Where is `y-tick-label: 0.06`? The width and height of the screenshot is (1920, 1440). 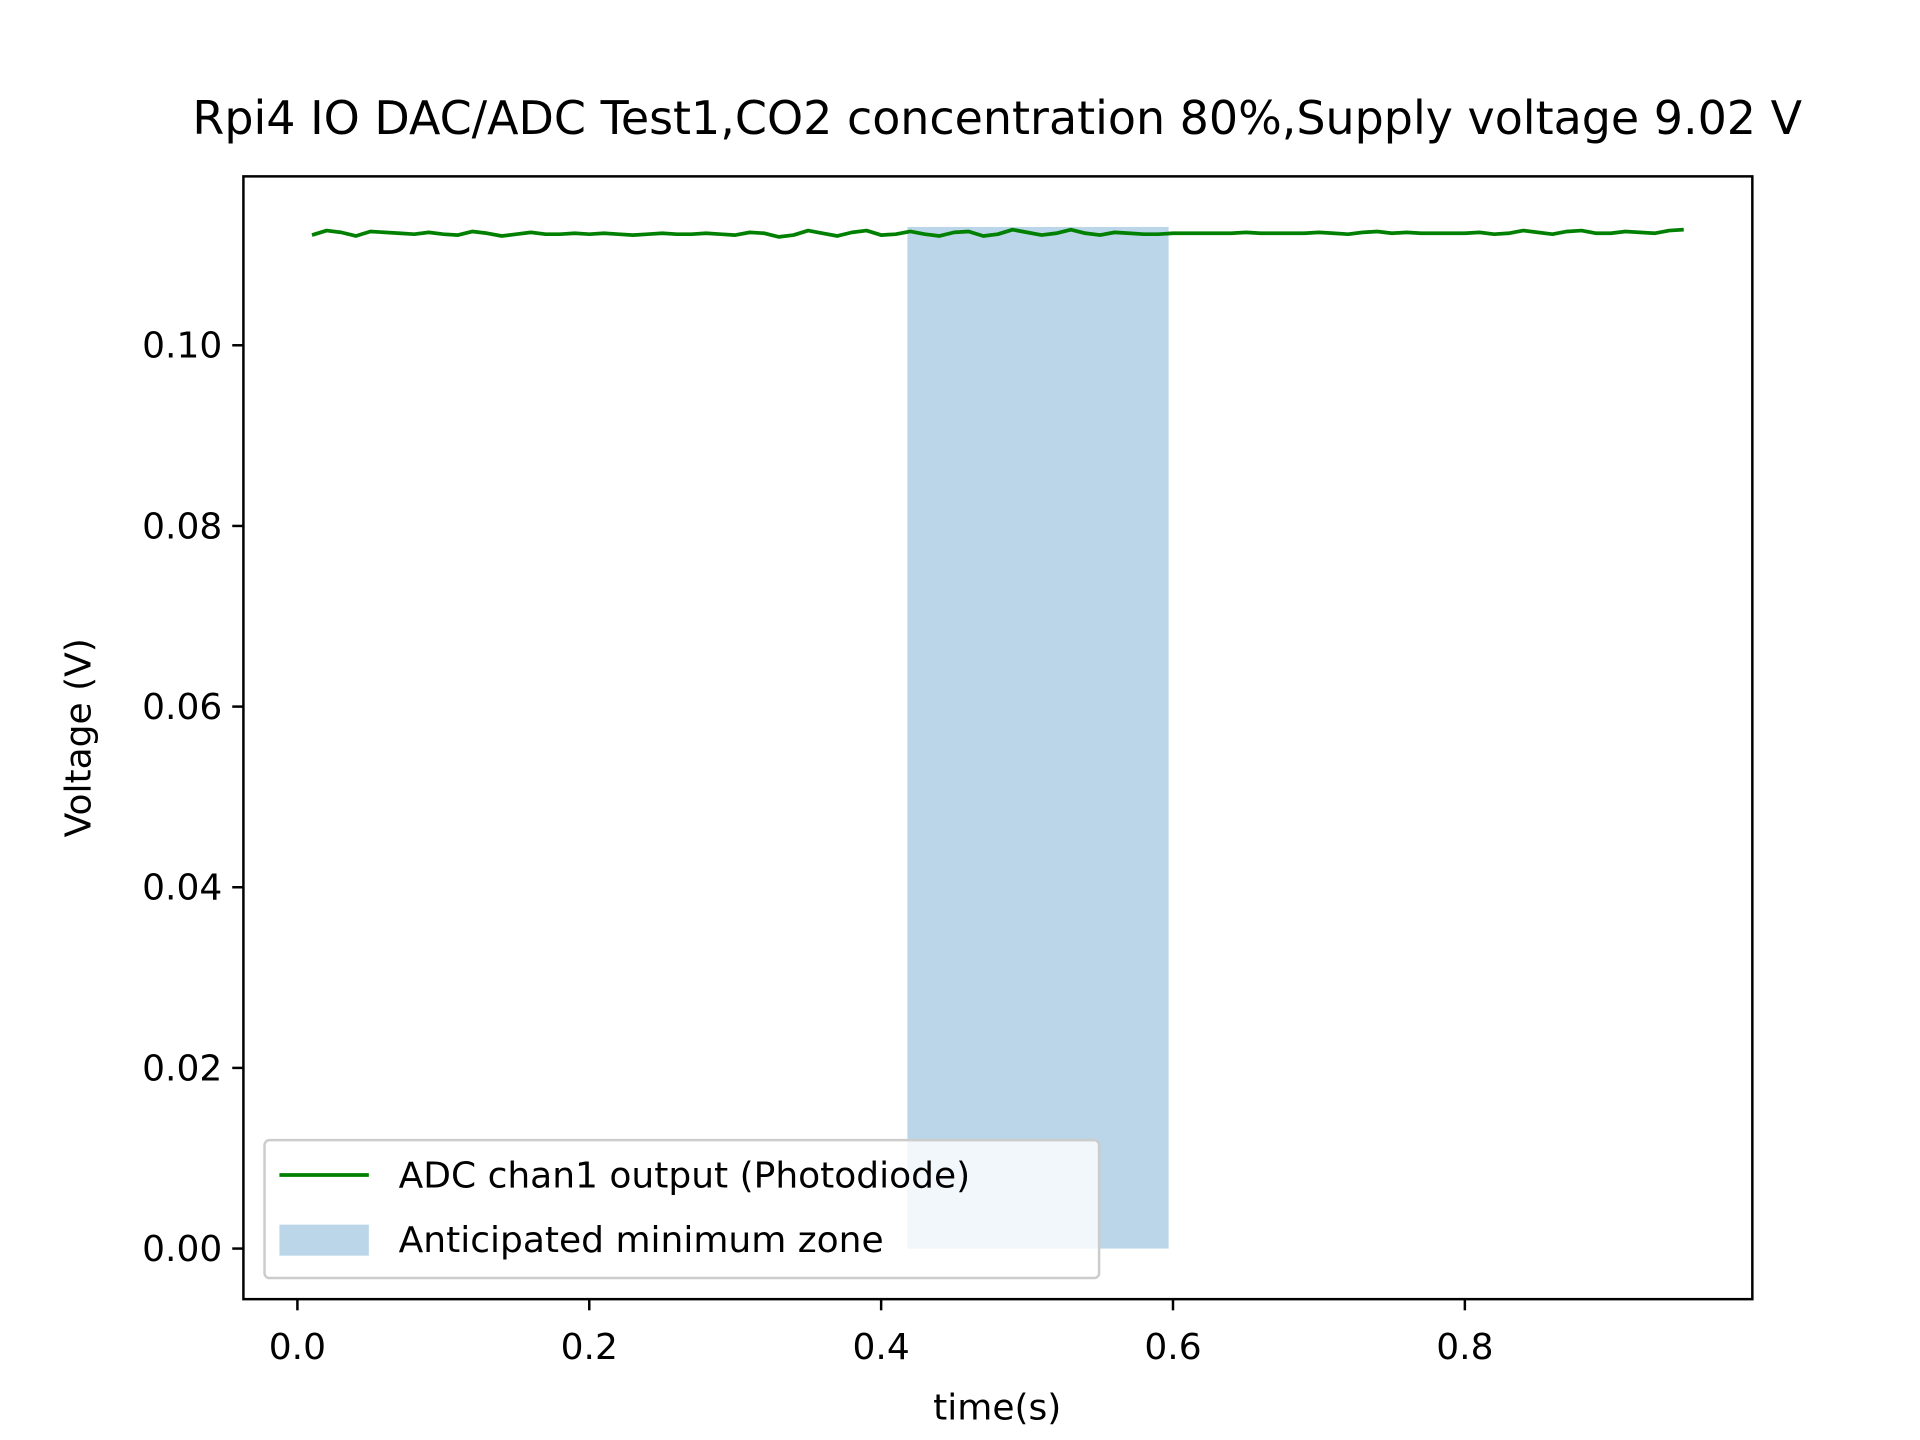 y-tick-label: 0.06 is located at coordinates (182, 707).